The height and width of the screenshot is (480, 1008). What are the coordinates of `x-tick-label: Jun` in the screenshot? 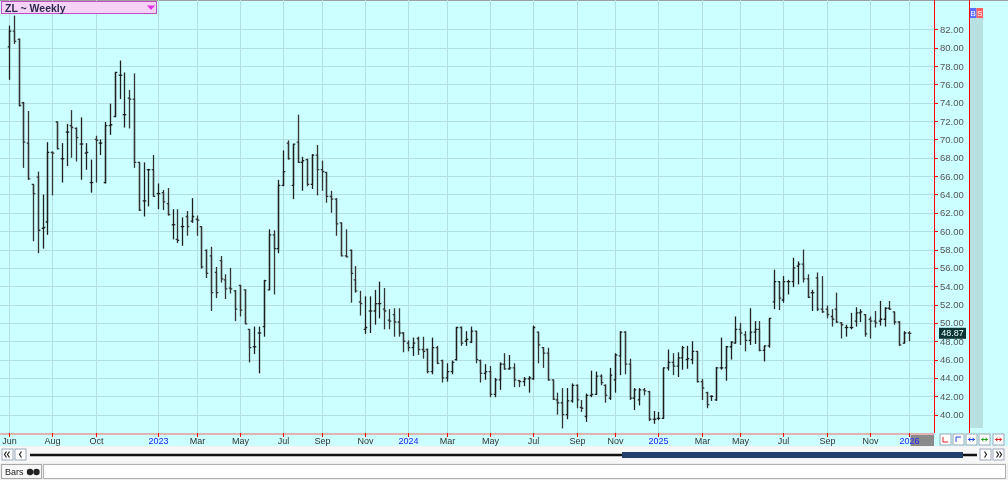 It's located at (9, 441).